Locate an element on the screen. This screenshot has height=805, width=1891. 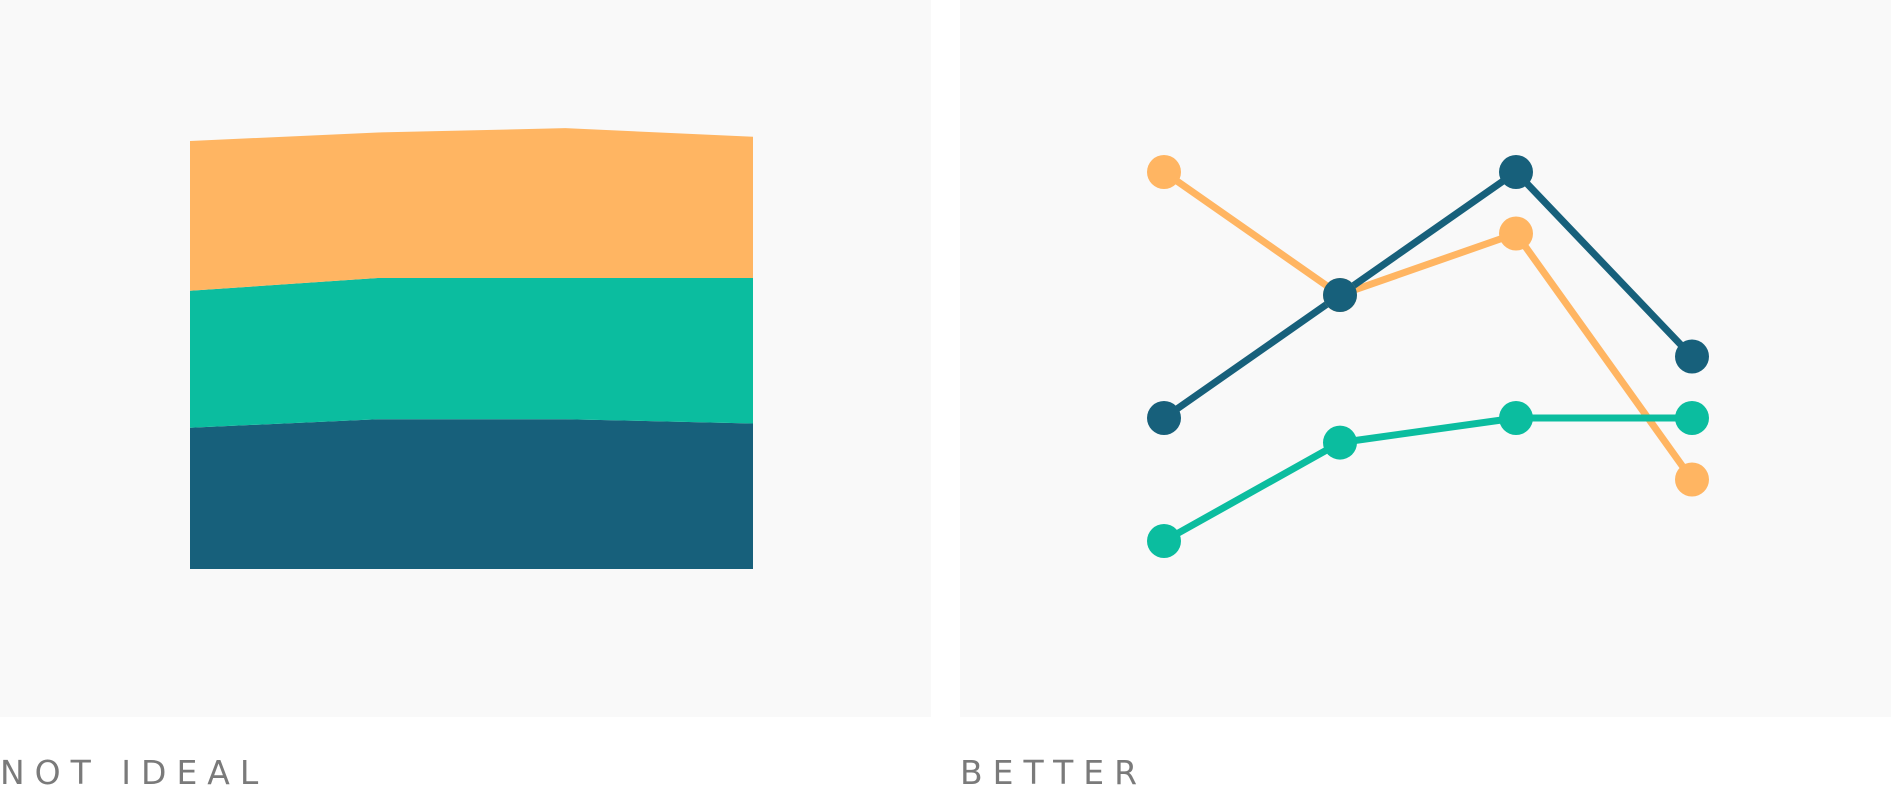
caption-better: BETTER is located at coordinates (1054, 772).